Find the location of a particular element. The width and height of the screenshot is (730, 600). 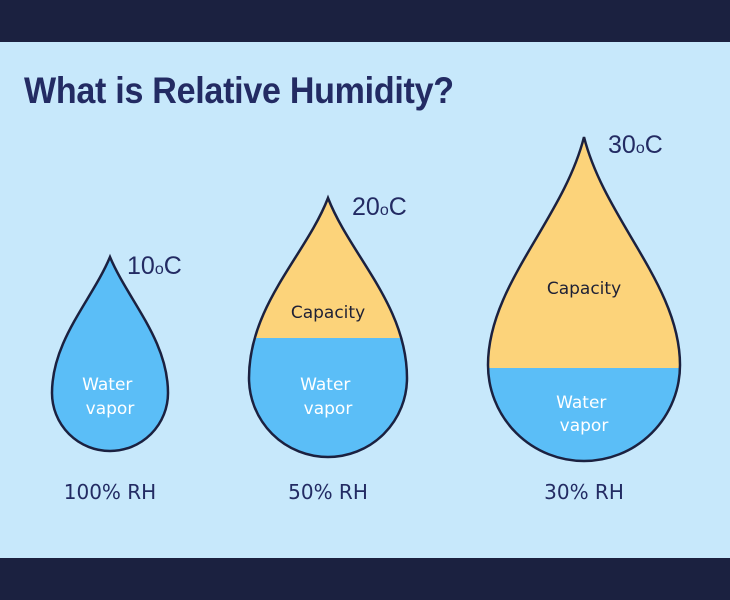

drop-10c-water-label: Water vapor is located at coordinates (110, 397).